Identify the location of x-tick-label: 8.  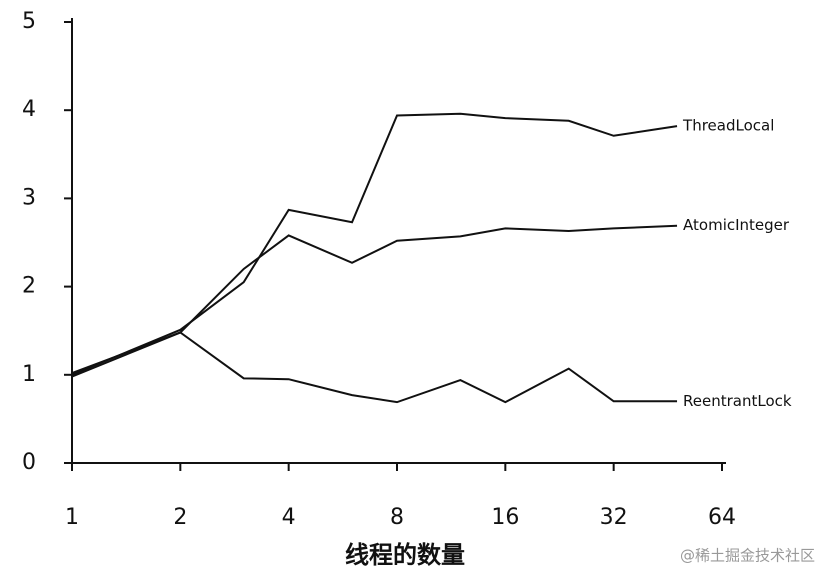
(397, 517).